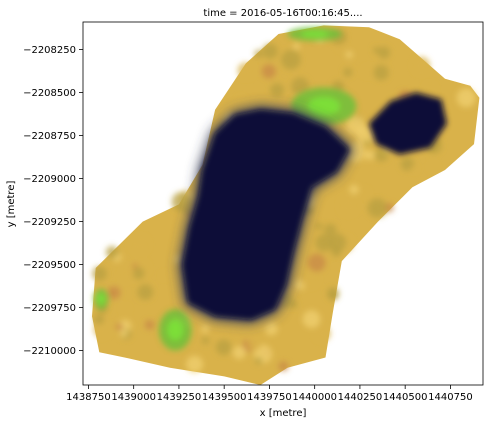 The image size is (492, 424). Describe the element at coordinates (49, 93) in the screenshot. I see `y-tick-label: −2208500` at that location.